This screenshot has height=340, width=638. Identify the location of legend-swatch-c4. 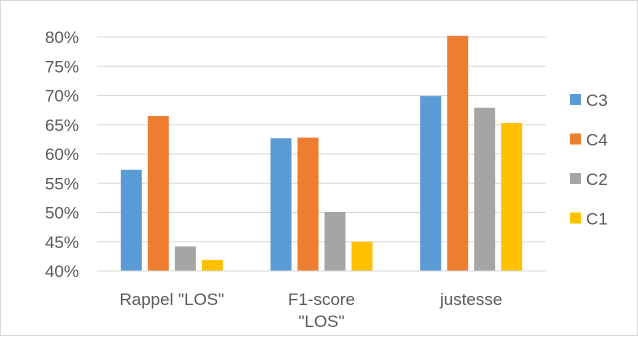
(575, 139).